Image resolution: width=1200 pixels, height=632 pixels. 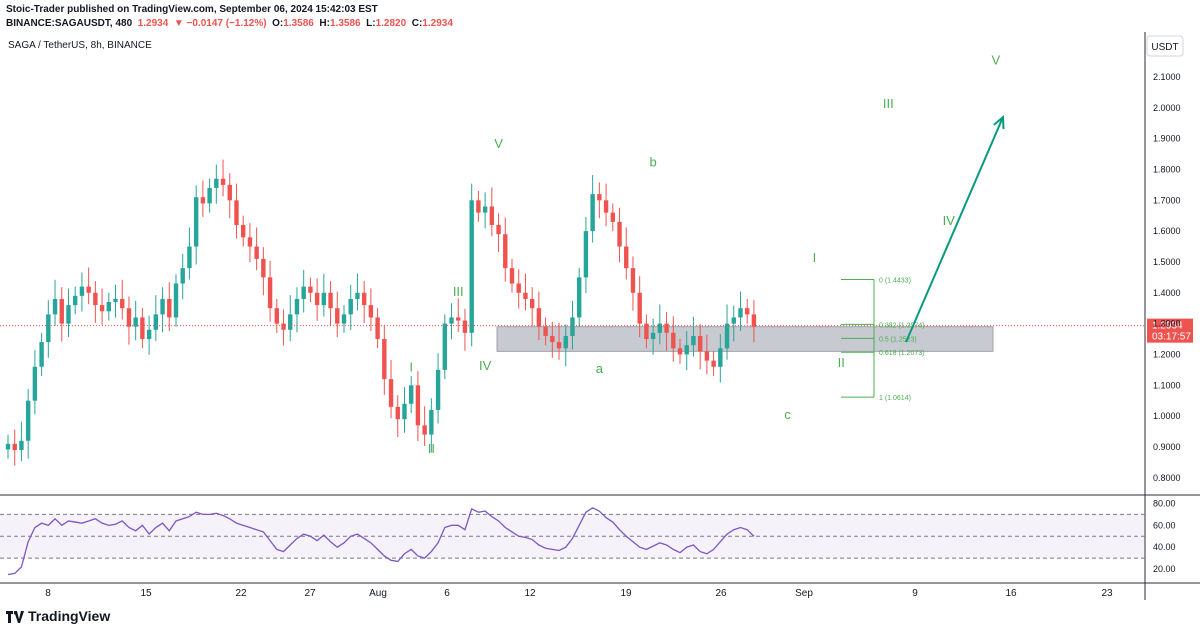 What do you see at coordinates (721, 593) in the screenshot?
I see `time-tick-label: 26` at bounding box center [721, 593].